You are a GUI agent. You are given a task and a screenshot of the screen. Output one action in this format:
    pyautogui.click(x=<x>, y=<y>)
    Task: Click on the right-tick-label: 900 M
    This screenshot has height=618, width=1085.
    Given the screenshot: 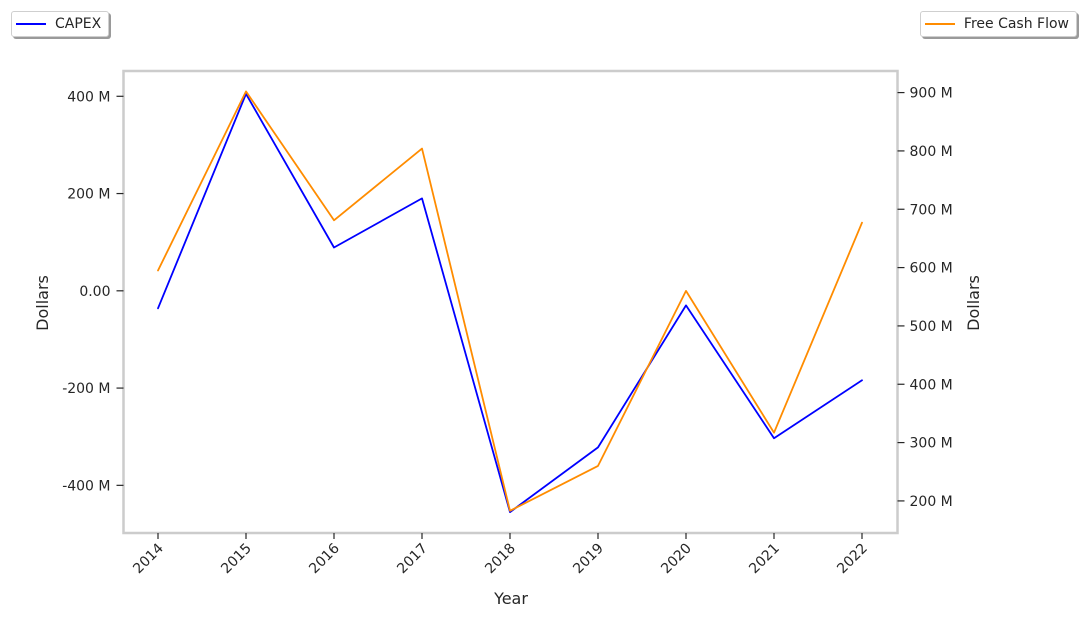 What is the action you would take?
    pyautogui.click(x=931, y=94)
    